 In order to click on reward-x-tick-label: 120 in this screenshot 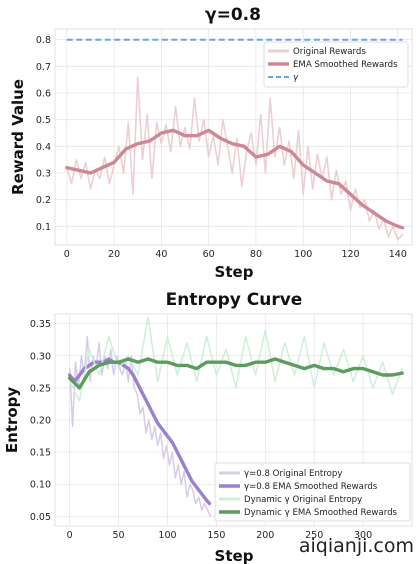, I will do `click(350, 254)`.